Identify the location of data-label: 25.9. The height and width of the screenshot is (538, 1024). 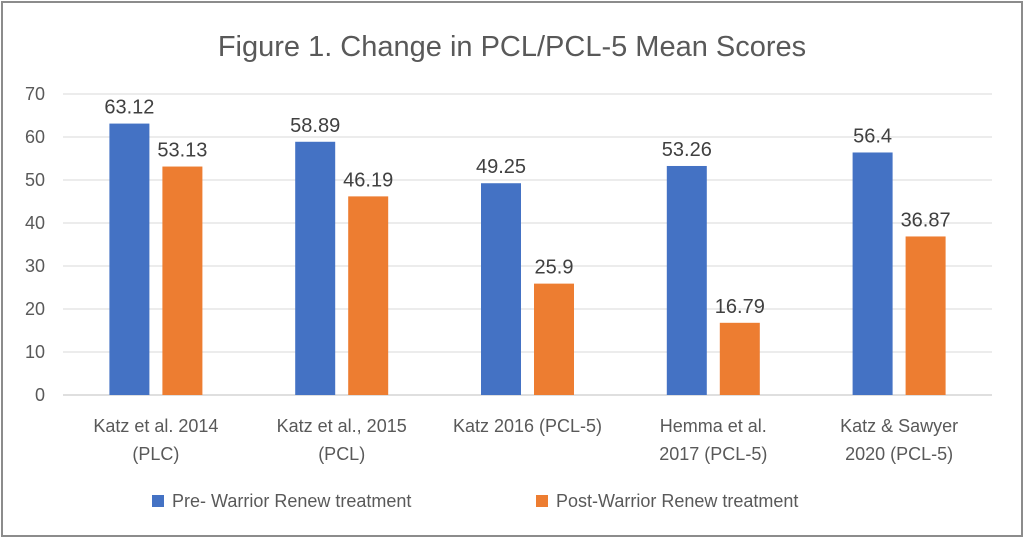
(554, 268).